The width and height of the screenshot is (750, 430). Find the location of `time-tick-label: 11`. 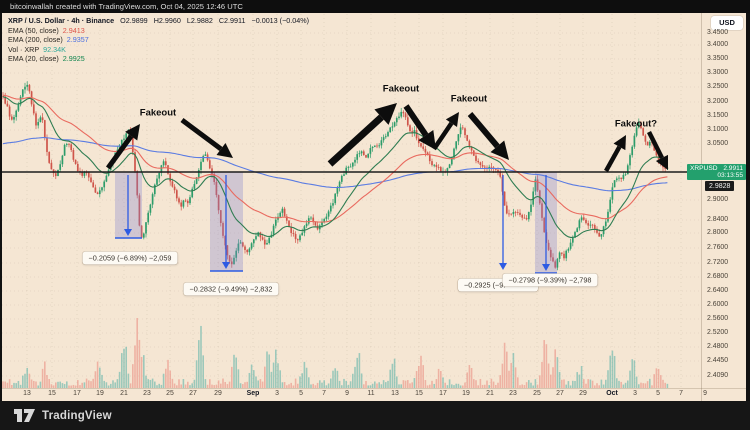

time-tick-label: 11 is located at coordinates (371, 393).